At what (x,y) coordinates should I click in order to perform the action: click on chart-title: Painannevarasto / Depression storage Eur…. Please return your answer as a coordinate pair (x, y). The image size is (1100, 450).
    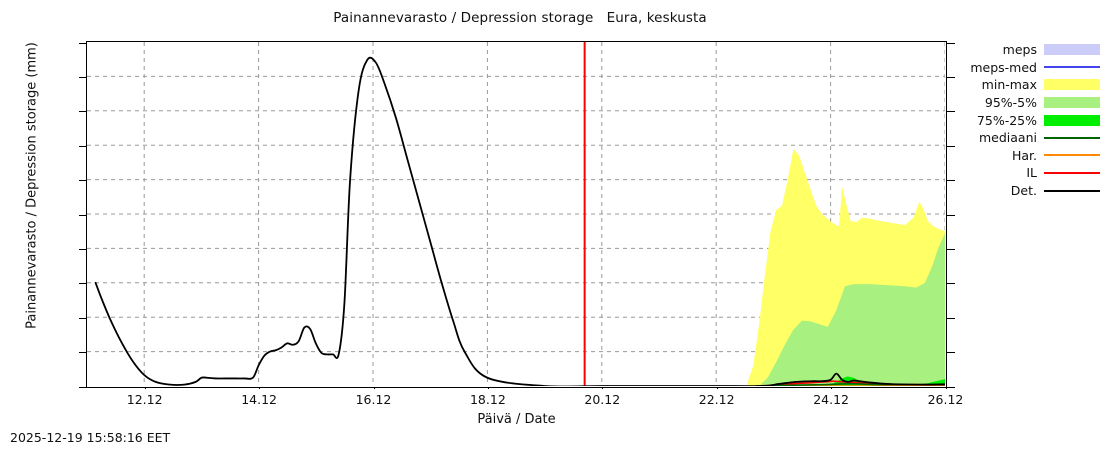
    Looking at the image, I should click on (520, 18).